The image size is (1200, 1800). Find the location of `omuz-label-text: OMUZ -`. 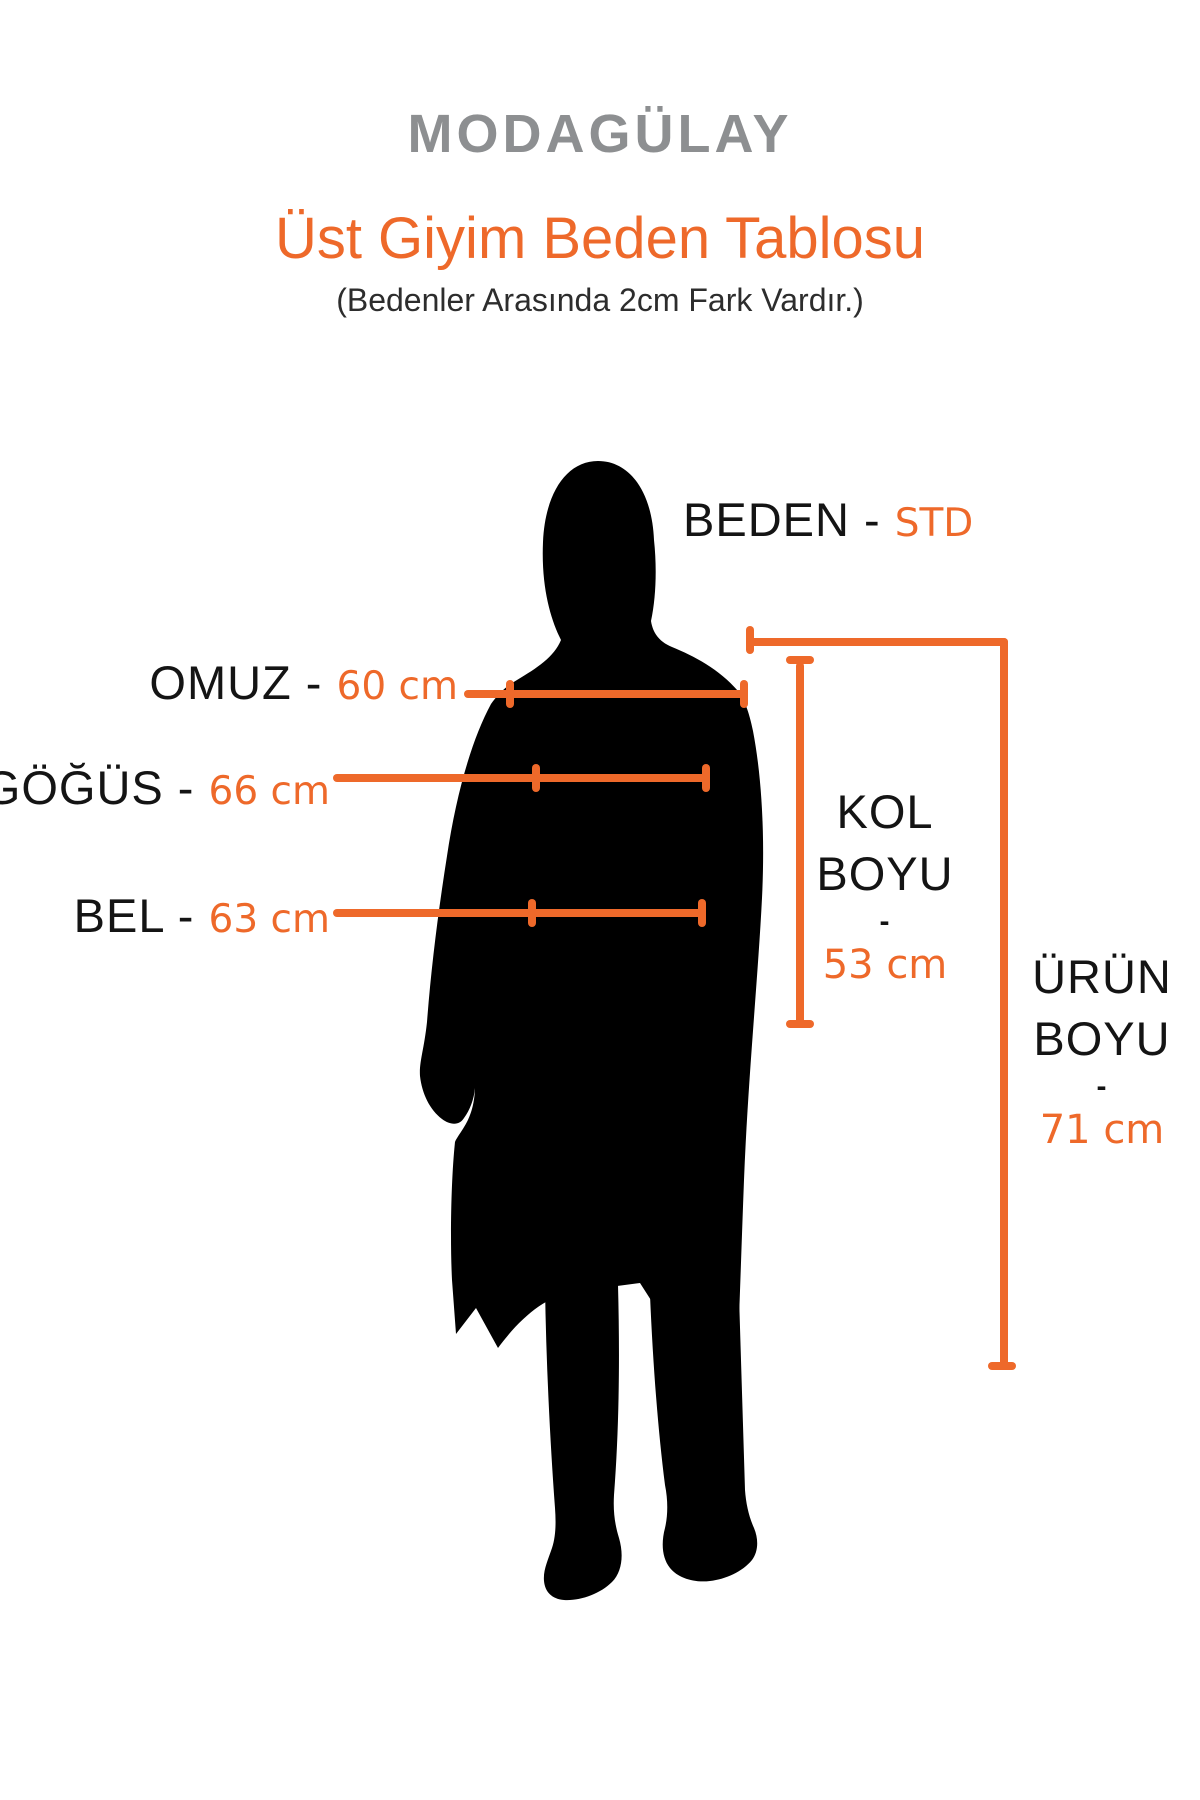

omuz-label-text: OMUZ - is located at coordinates (236, 682).